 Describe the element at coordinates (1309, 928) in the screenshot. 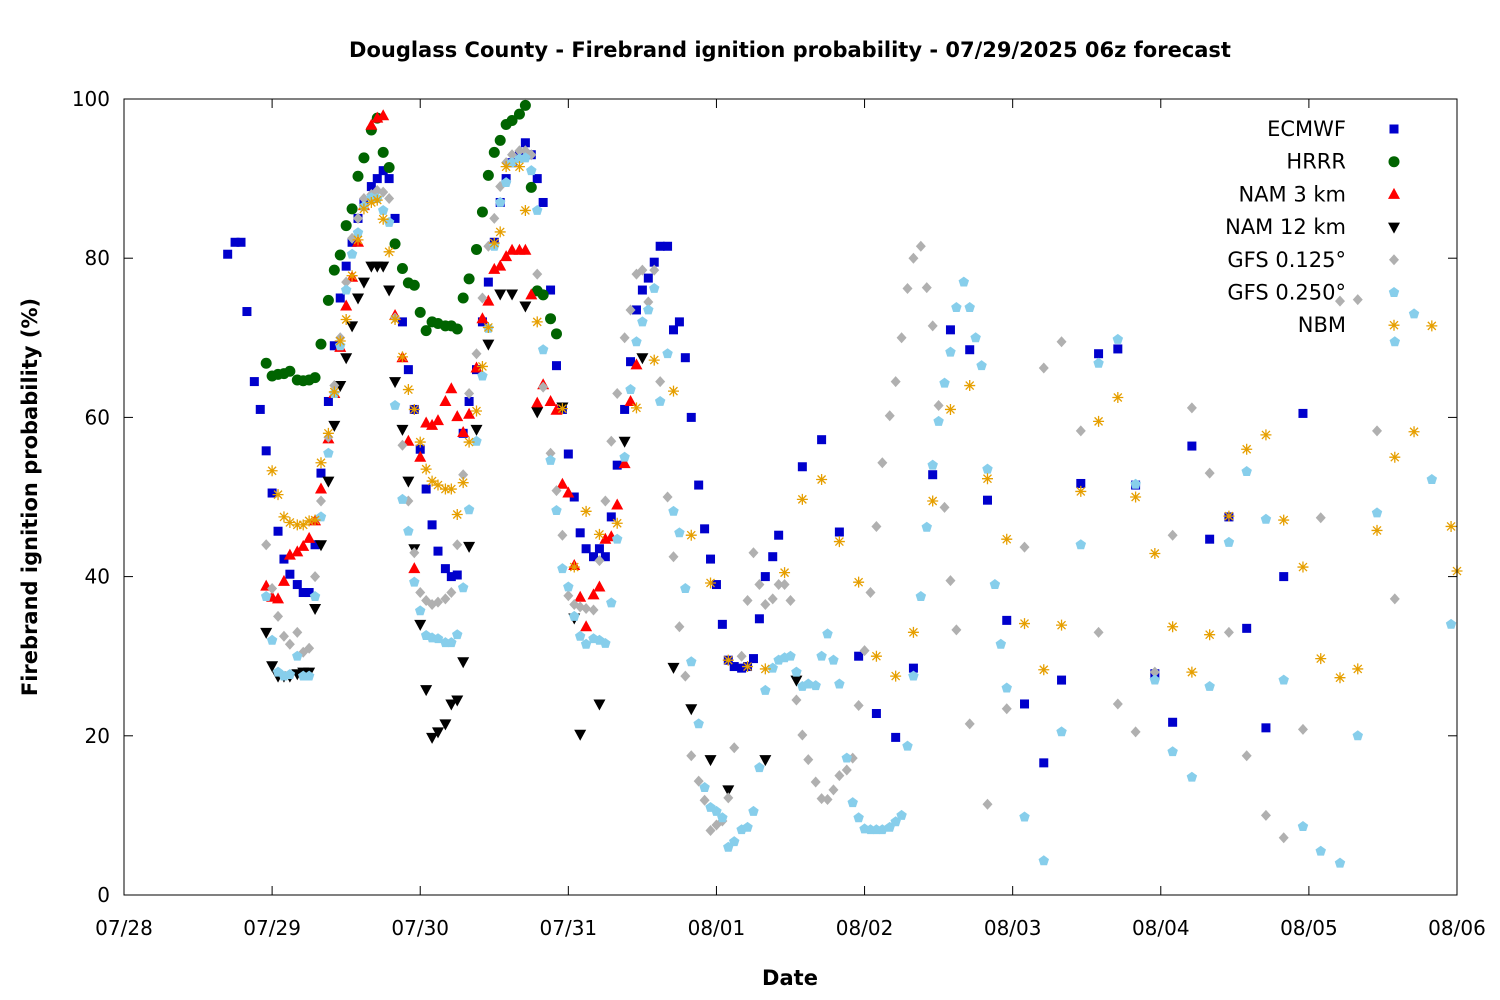

I see `x-tick-label: 08/05` at that location.